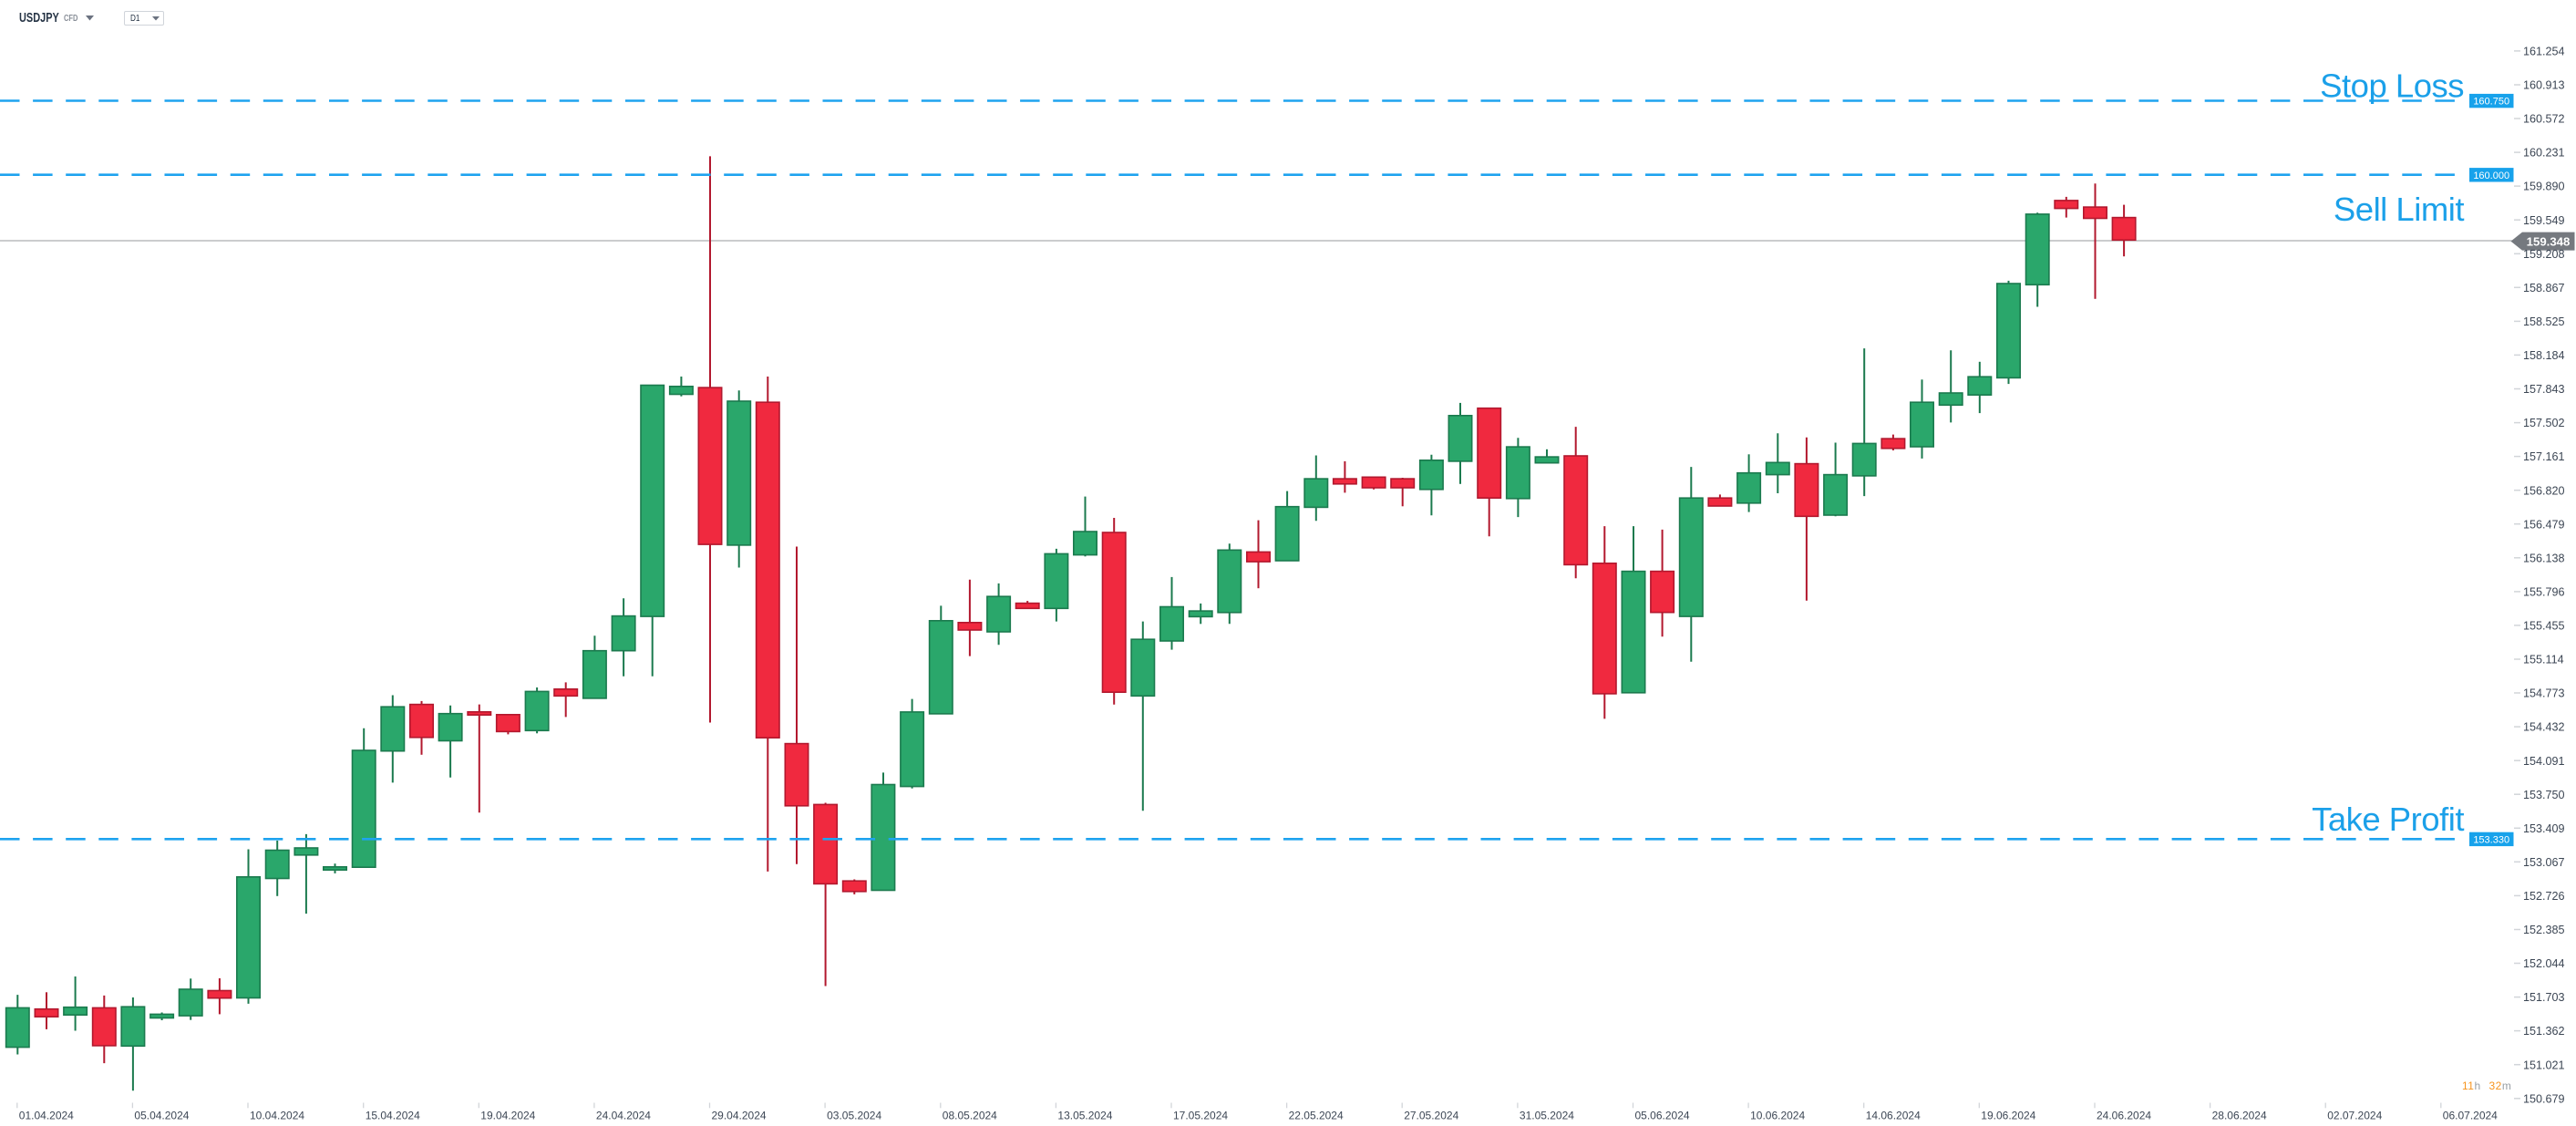 Image resolution: width=2576 pixels, height=1126 pixels. What do you see at coordinates (2388, 820) in the screenshot?
I see `svg-text: Take Profit` at bounding box center [2388, 820].